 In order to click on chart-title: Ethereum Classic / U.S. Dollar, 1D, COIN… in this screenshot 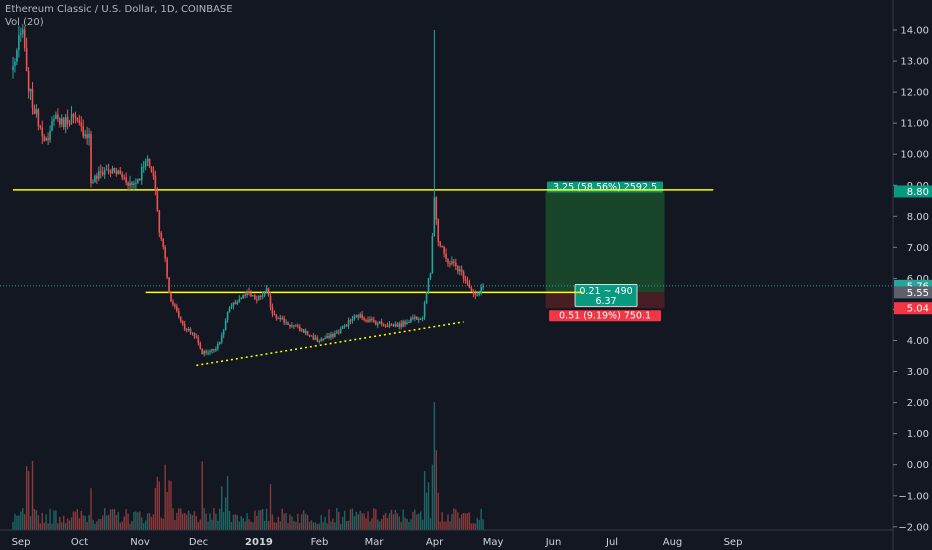, I will do `click(119, 9)`.